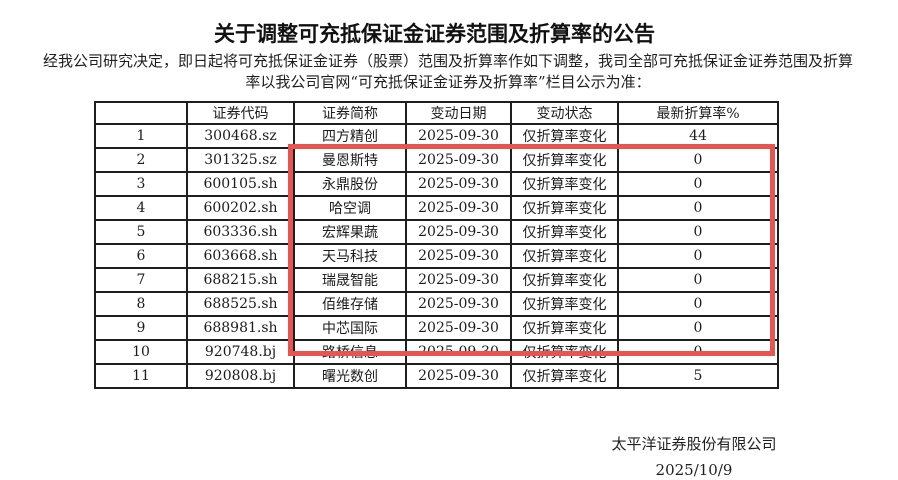 The height and width of the screenshot is (480, 898). What do you see at coordinates (240, 328) in the screenshot?
I see `table-cell: 688981.sh` at bounding box center [240, 328].